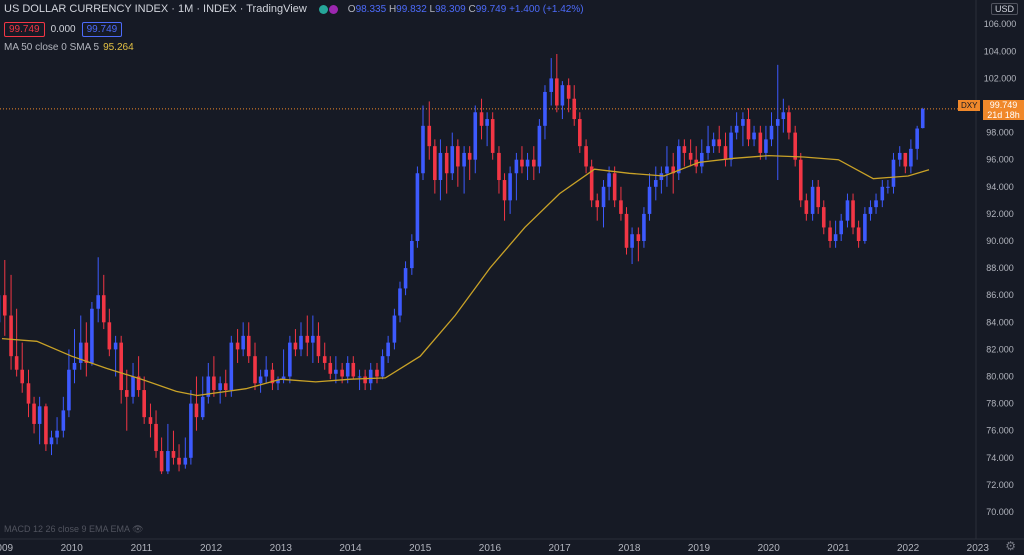 This screenshot has width=1024, height=555. I want to click on y-tick-label: 102.000, so click(1000, 78).